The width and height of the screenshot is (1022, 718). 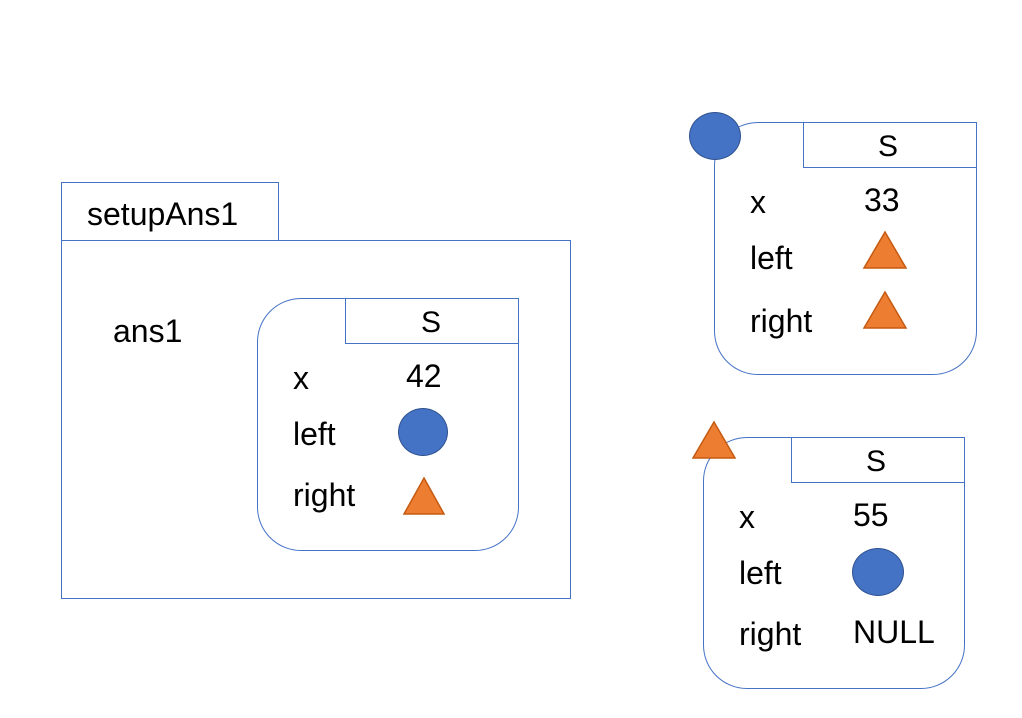 I want to click on stack-frame-name: setupAns1, so click(x=163, y=214).